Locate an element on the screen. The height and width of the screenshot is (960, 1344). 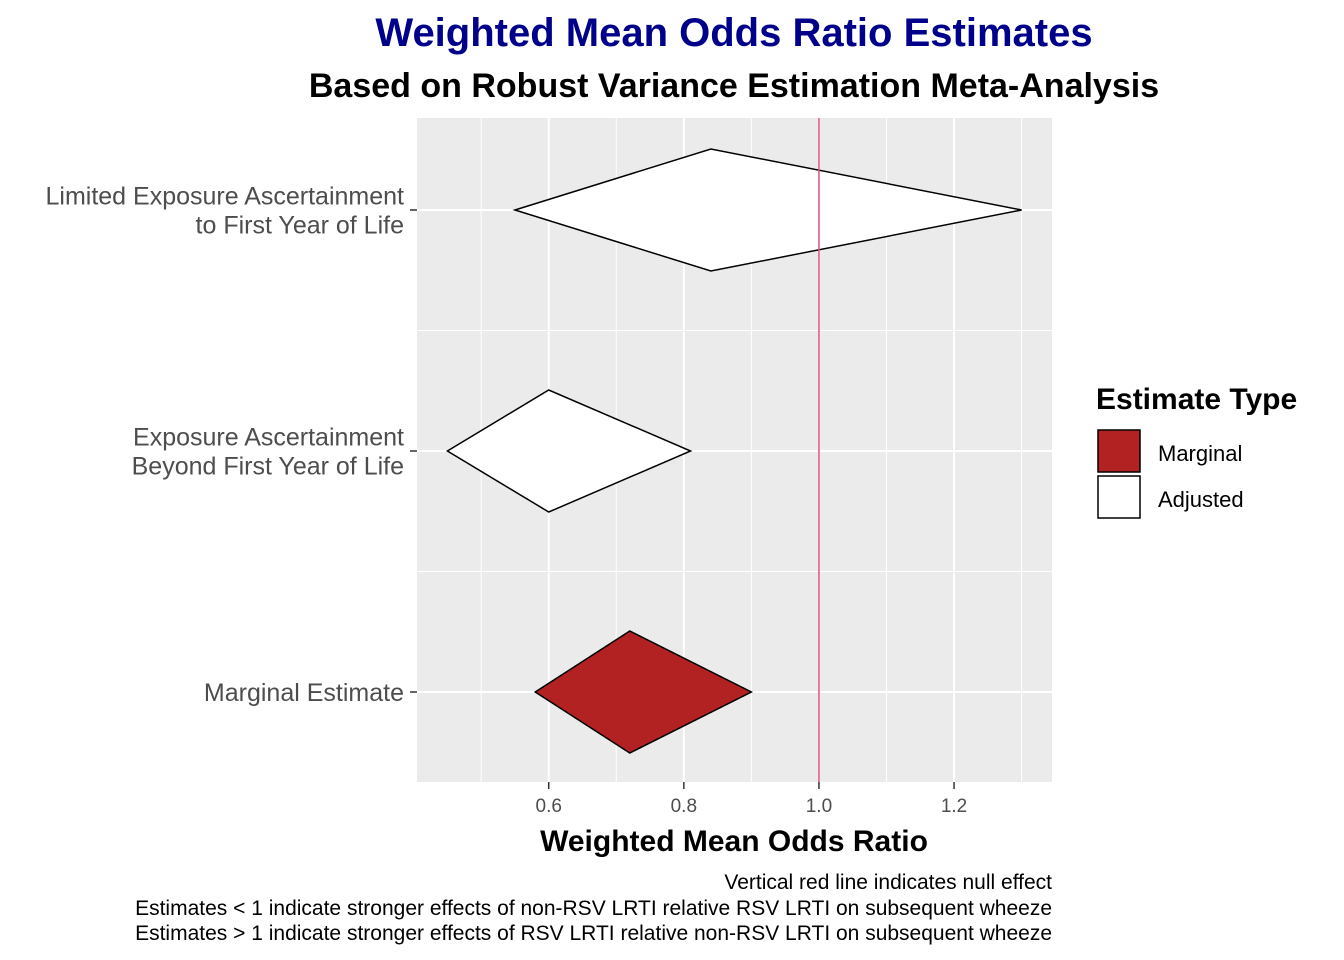
y-tick-label: to First Year of Life is located at coordinates (300, 226).